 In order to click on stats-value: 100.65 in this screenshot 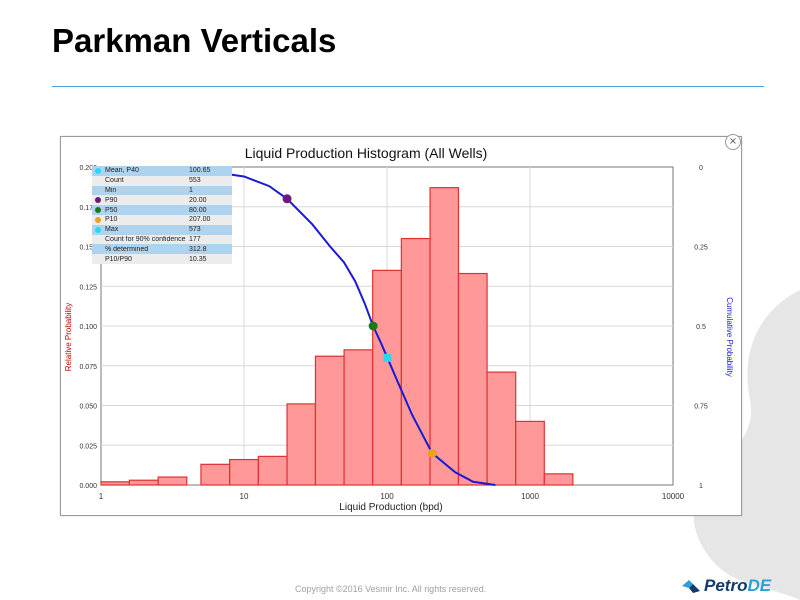, I will do `click(200, 171)`.